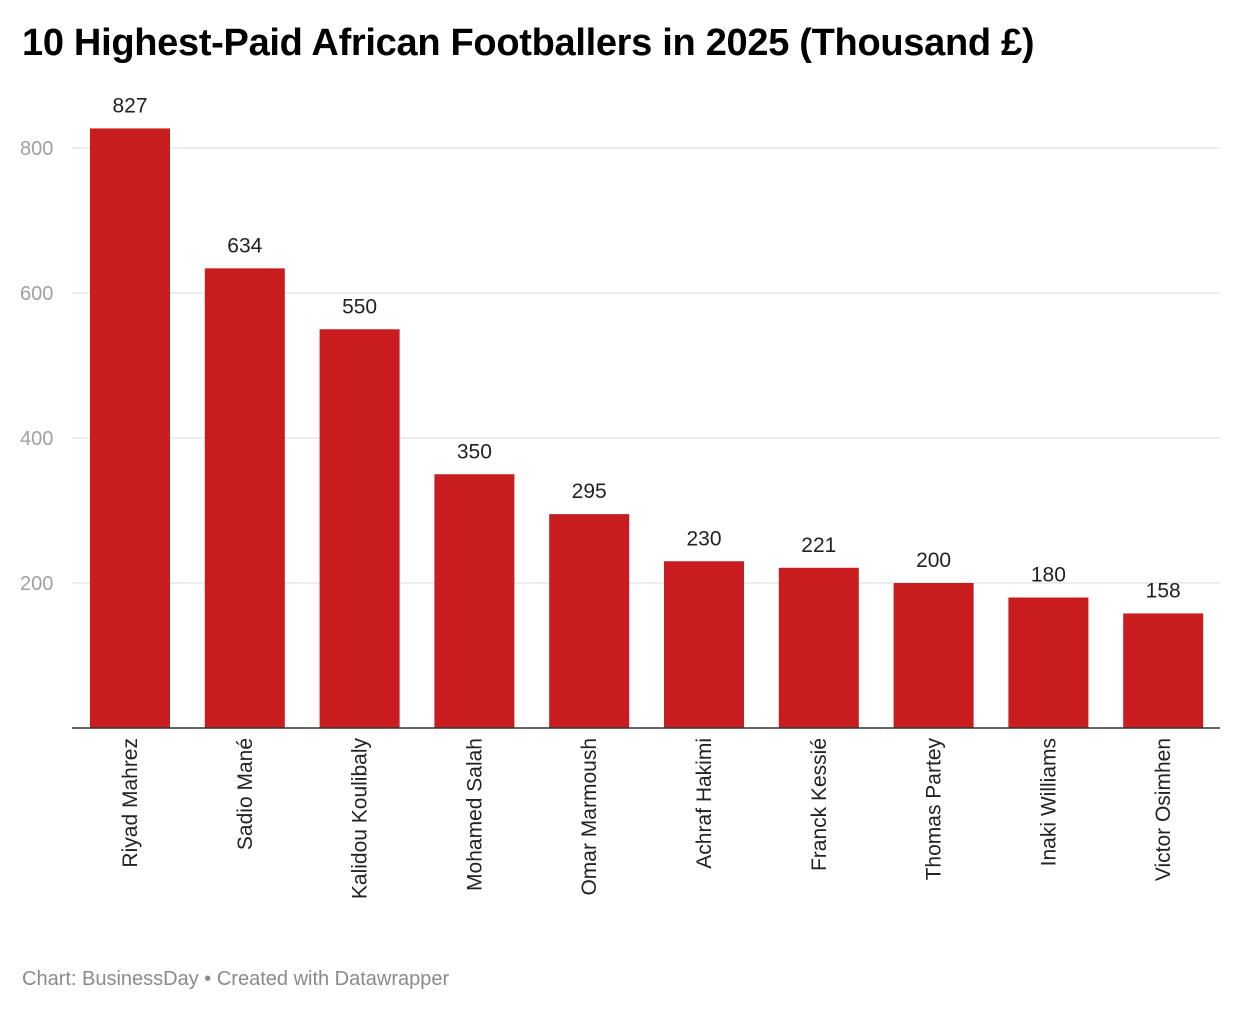 The image size is (1240, 1014). What do you see at coordinates (934, 809) in the screenshot?
I see `category-label: Thomas Partey` at bounding box center [934, 809].